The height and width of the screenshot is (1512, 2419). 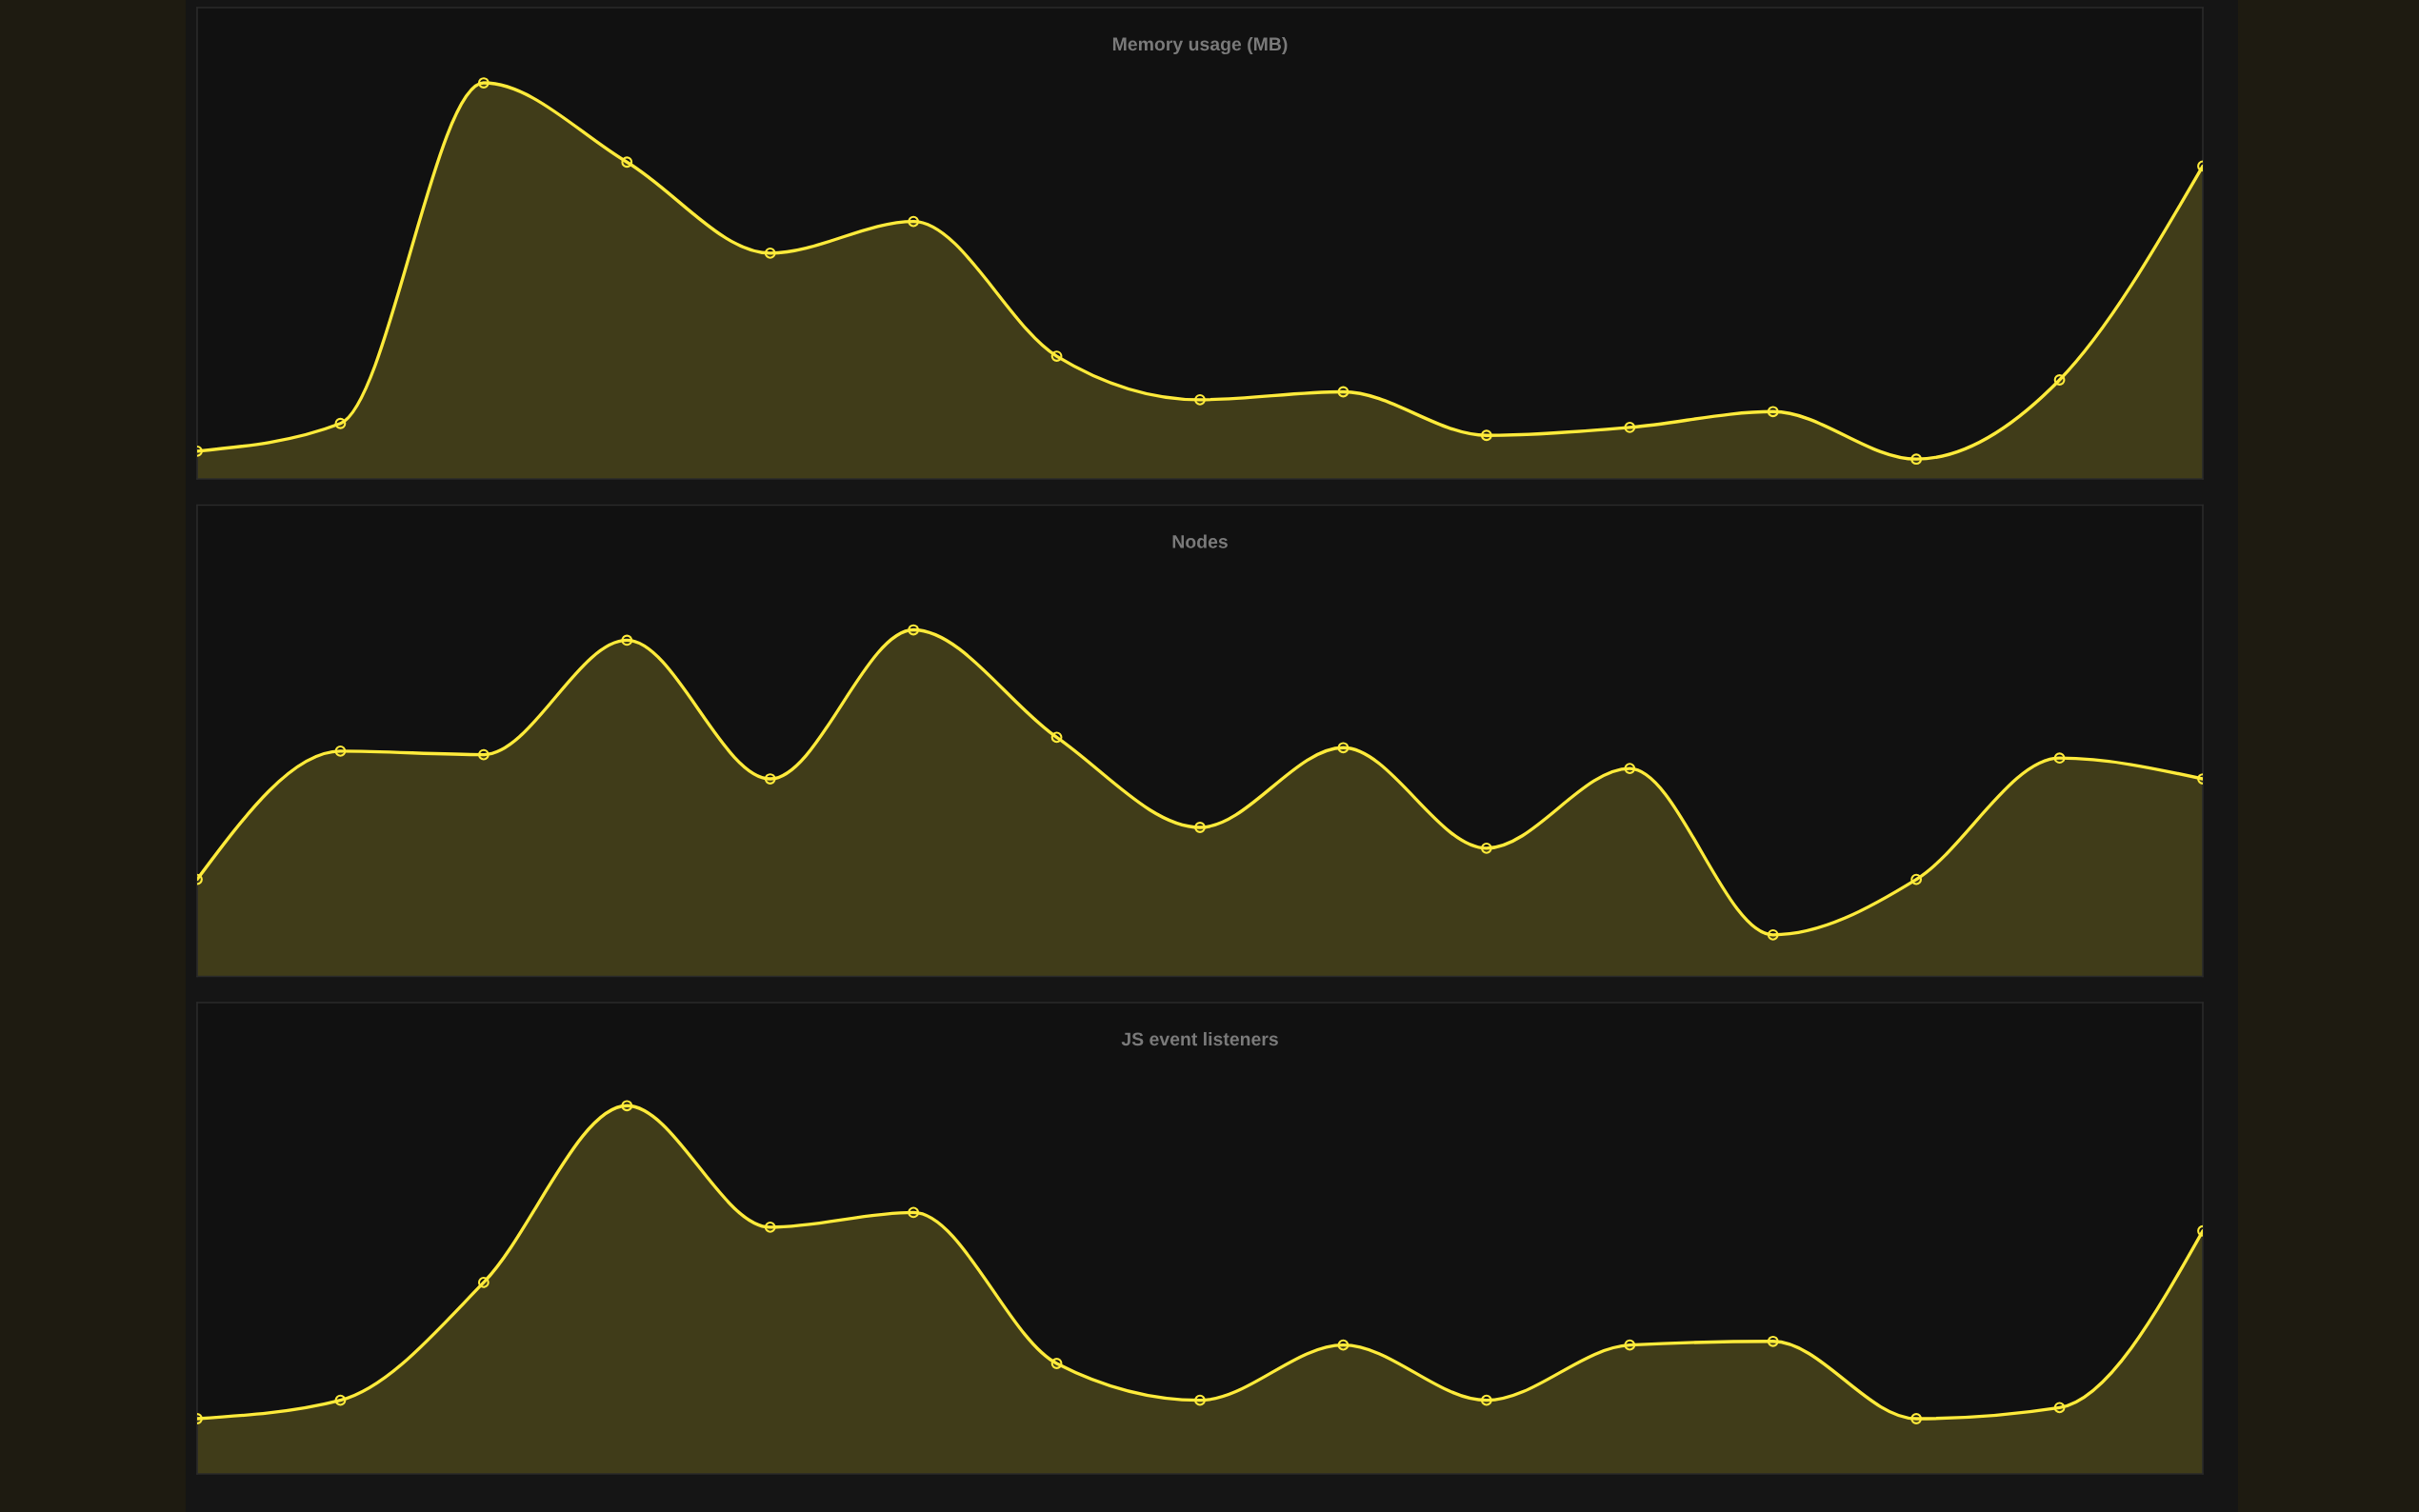 I want to click on chart-title: Nodes, so click(x=1200, y=541).